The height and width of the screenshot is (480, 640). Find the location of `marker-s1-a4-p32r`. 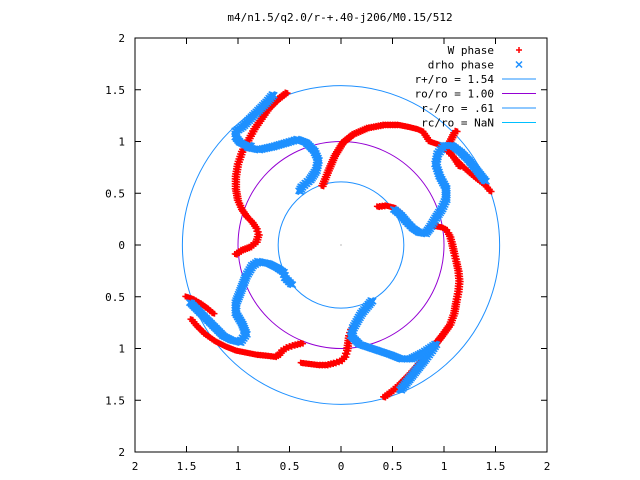

marker-s1-a4-p32r is located at coordinates (457, 131).